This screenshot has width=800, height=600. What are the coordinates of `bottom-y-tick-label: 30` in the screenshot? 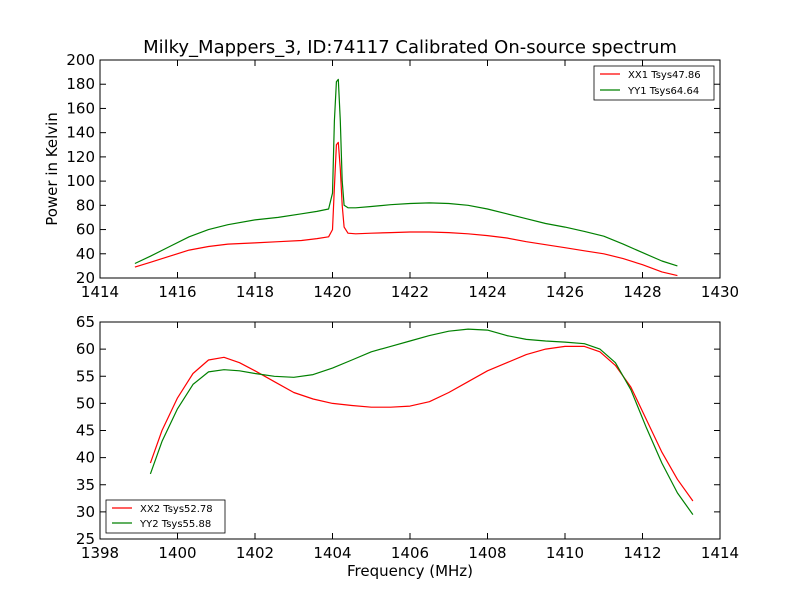 It's located at (85, 512).